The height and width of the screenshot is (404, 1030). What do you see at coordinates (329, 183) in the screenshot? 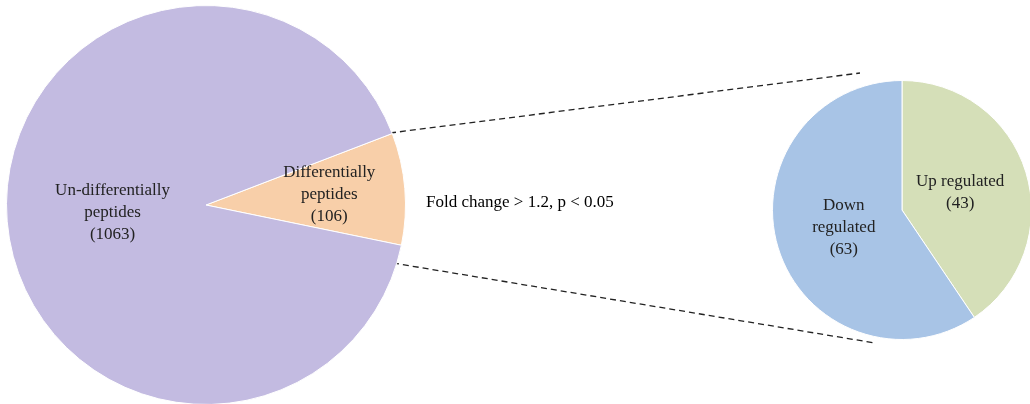
I see `slice-label: Differentially peptides` at bounding box center [329, 183].